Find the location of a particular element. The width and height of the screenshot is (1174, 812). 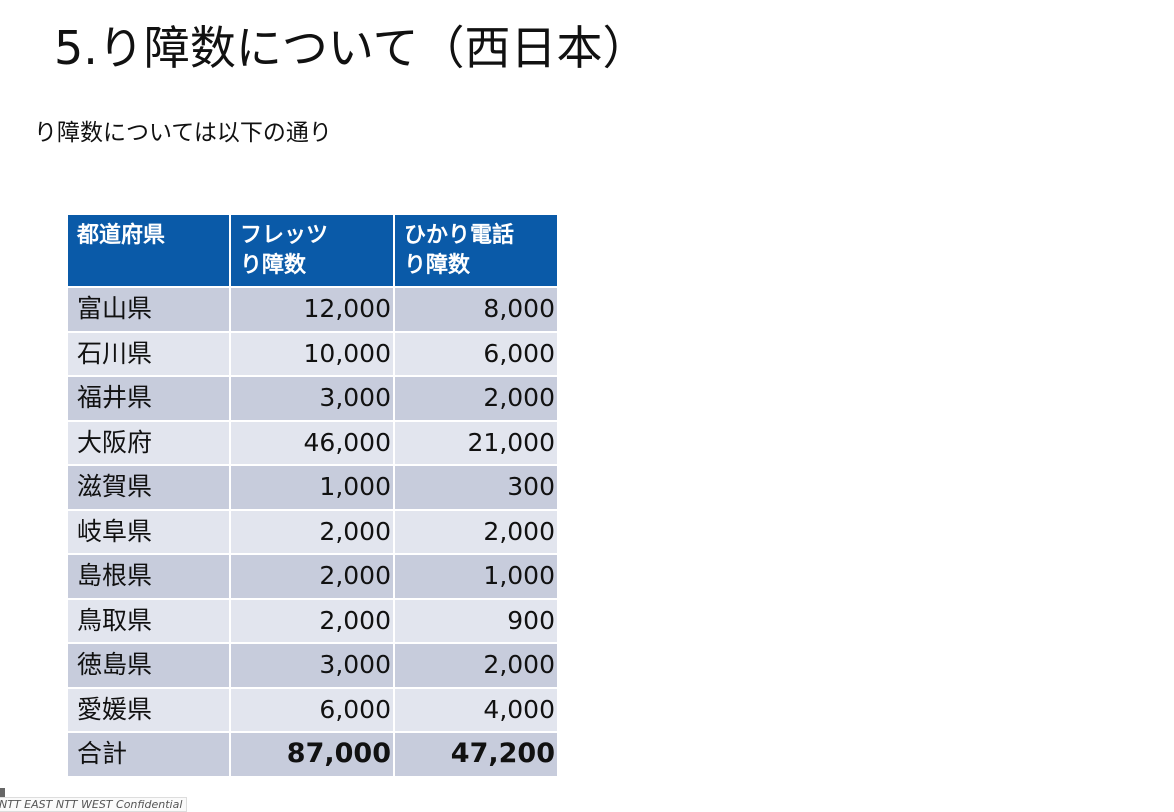

header-flets: フレッツ り障数 is located at coordinates (312, 250).